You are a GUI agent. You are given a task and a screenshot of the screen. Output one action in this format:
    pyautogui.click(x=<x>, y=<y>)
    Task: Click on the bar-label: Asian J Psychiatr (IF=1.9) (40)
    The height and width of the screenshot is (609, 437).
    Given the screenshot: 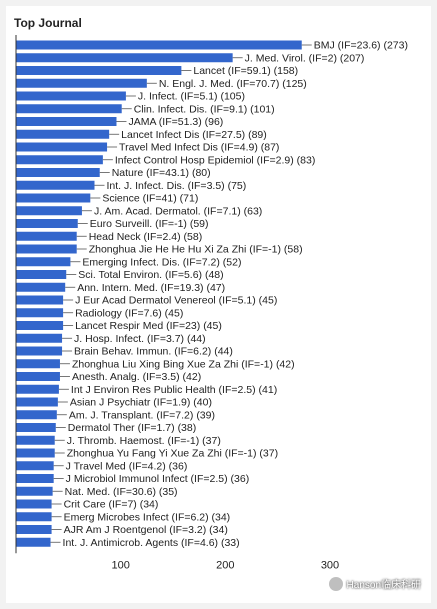 What is the action you would take?
    pyautogui.click(x=141, y=403)
    